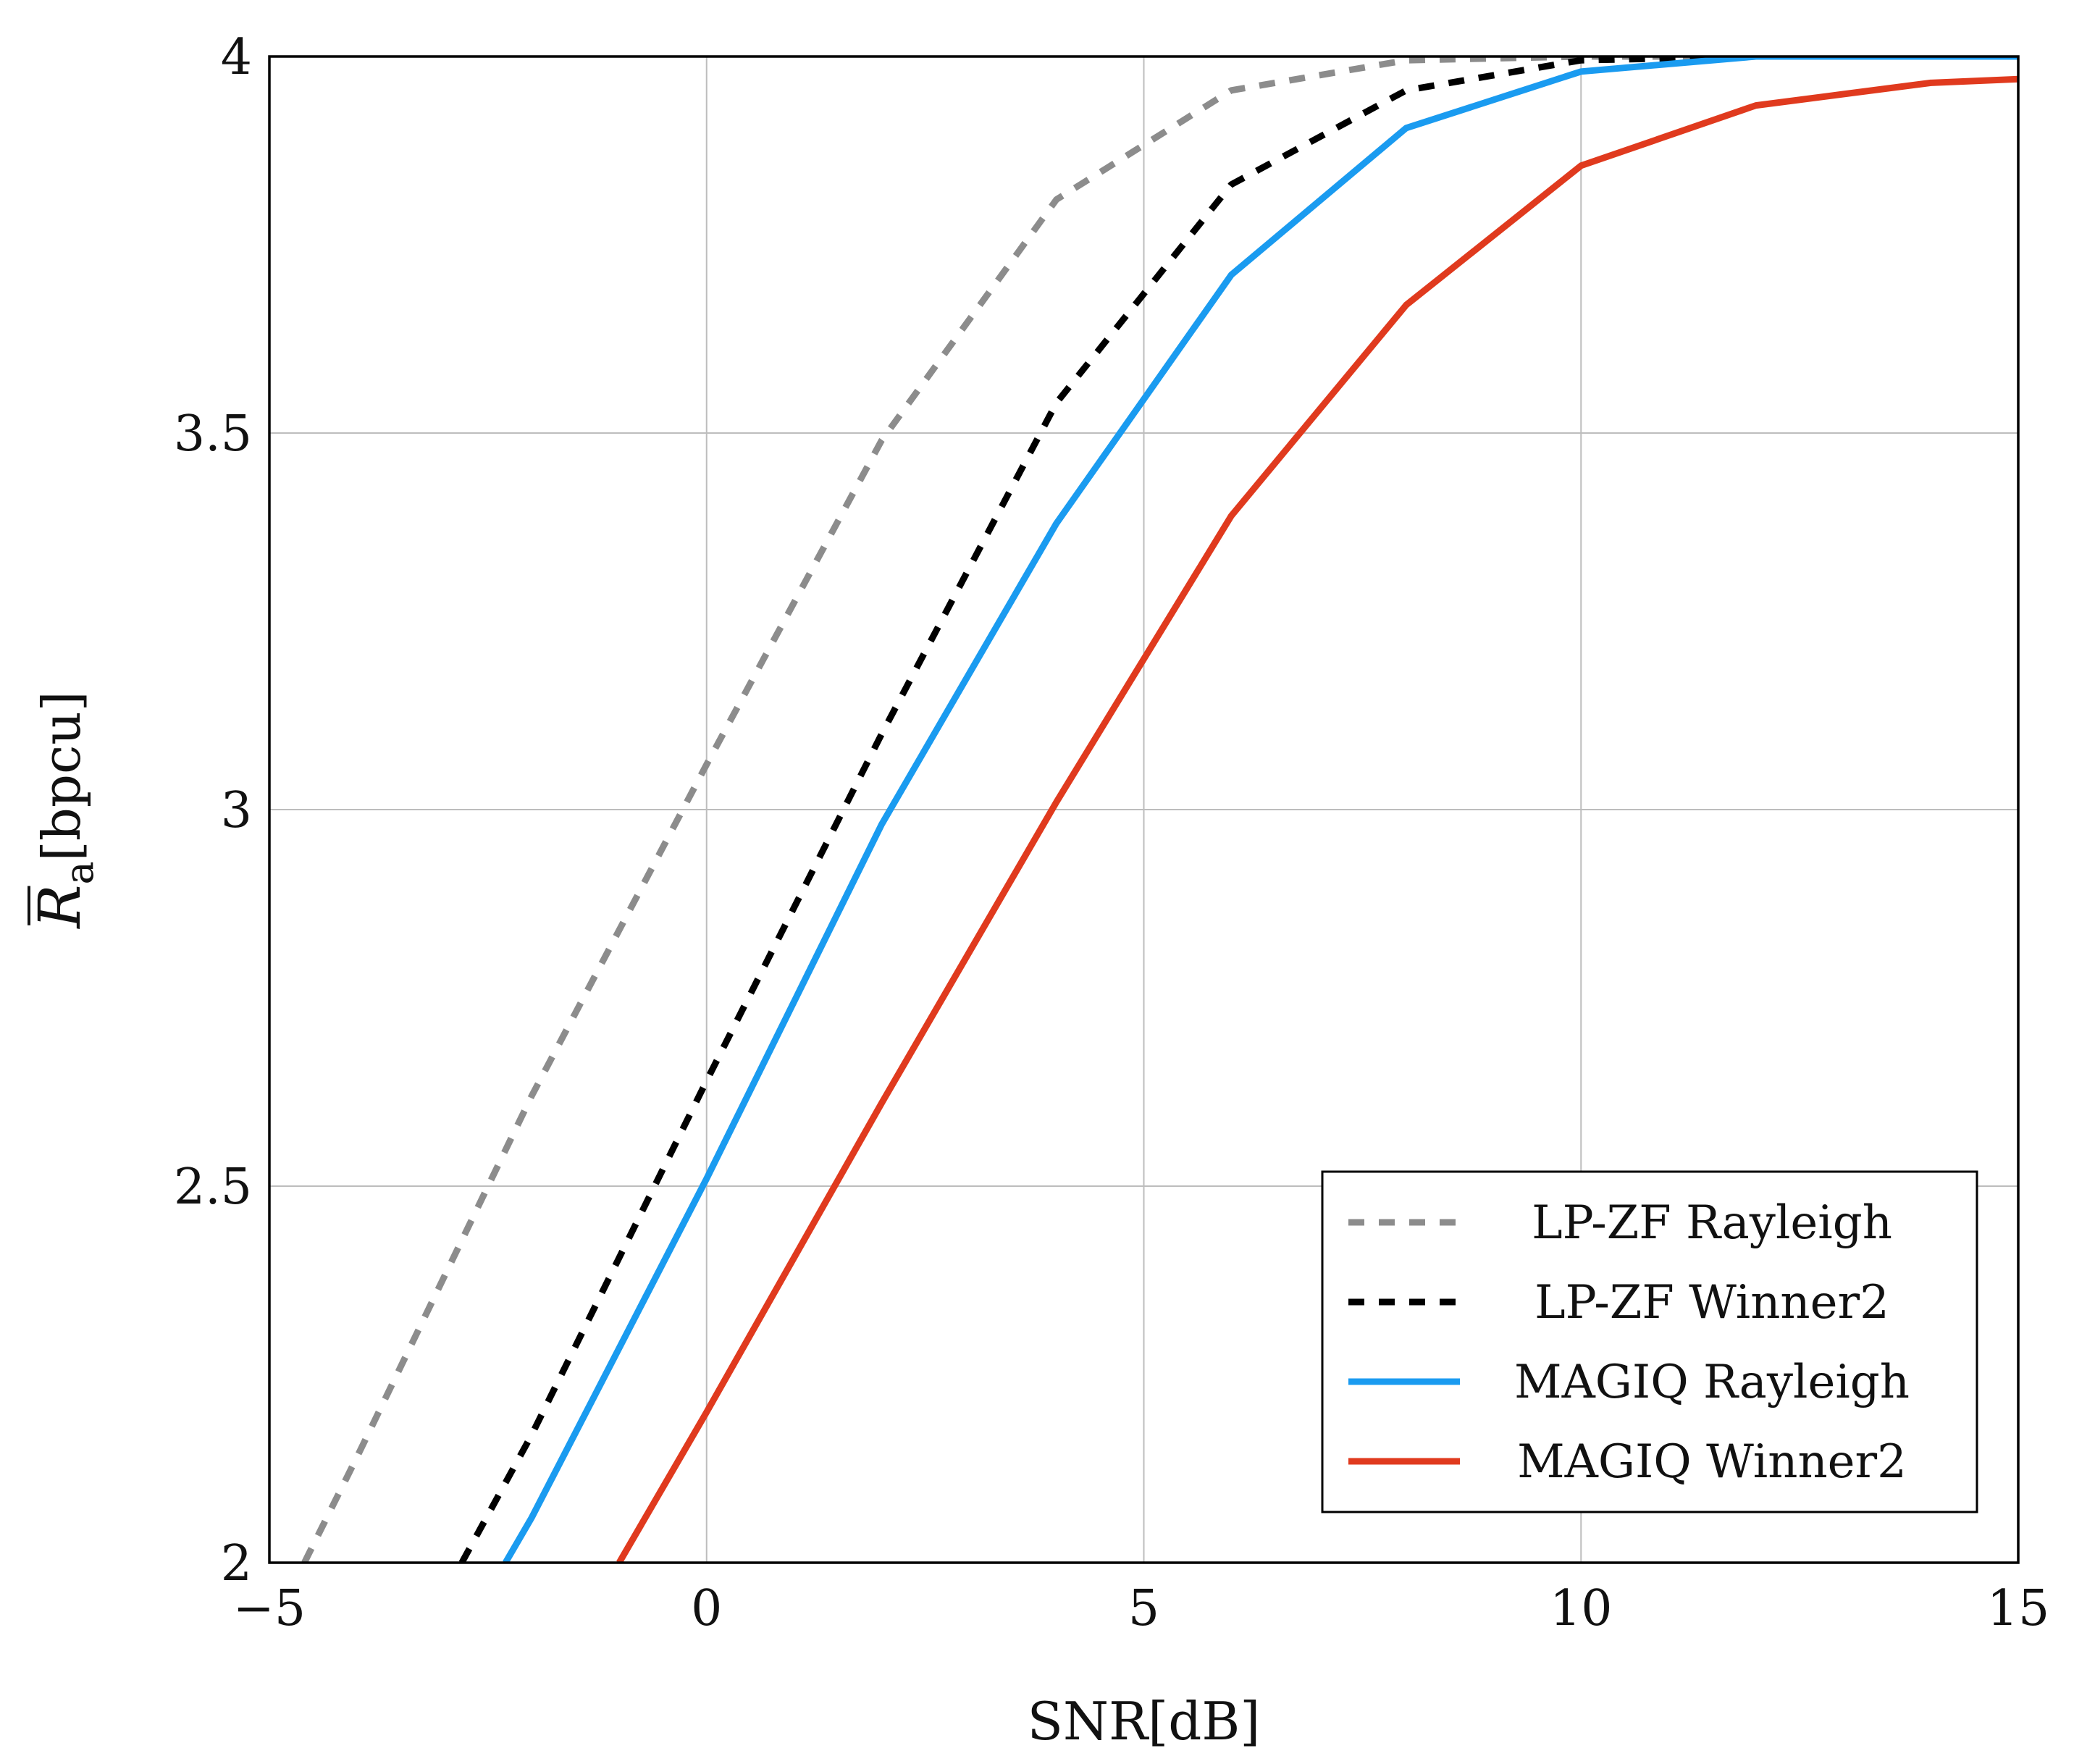 Image resolution: width=2074 pixels, height=1764 pixels. I want to click on y-axis-symbol: R, so click(59, 907).